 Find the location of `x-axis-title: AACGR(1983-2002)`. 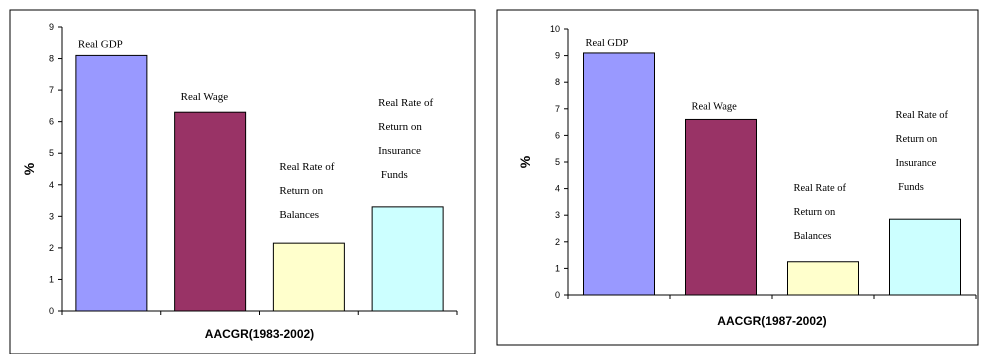

x-axis-title: AACGR(1983-2002) is located at coordinates (259, 334).